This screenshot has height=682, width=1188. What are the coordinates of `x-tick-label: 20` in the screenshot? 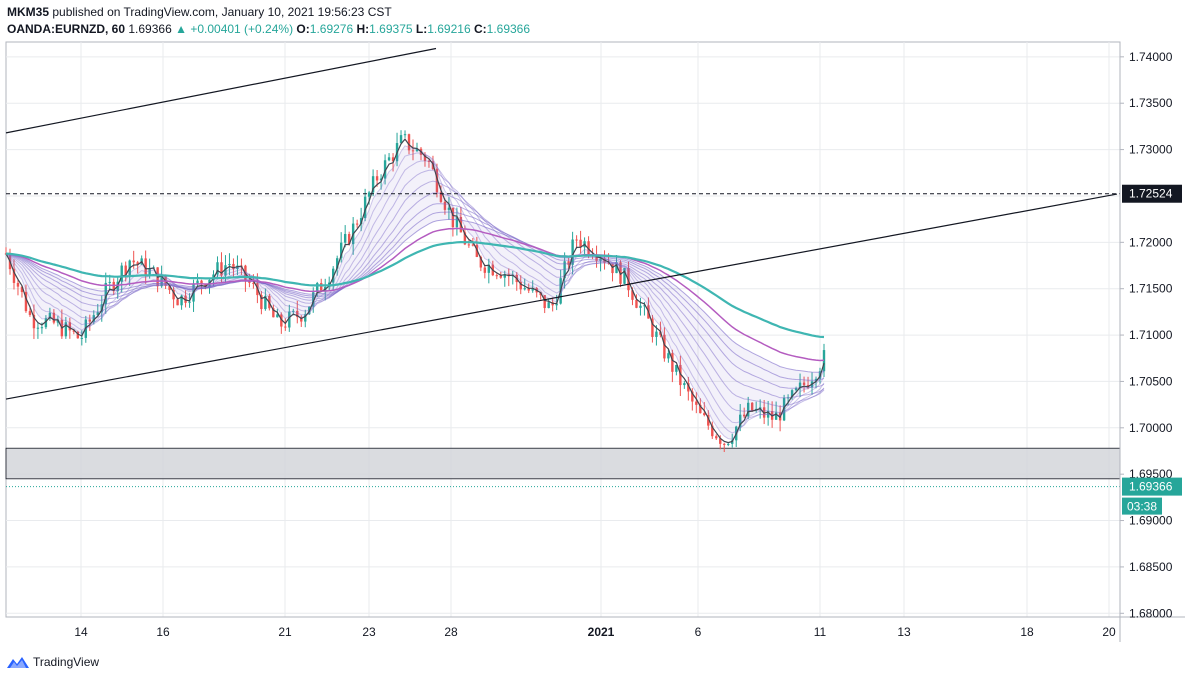 It's located at (1109, 632).